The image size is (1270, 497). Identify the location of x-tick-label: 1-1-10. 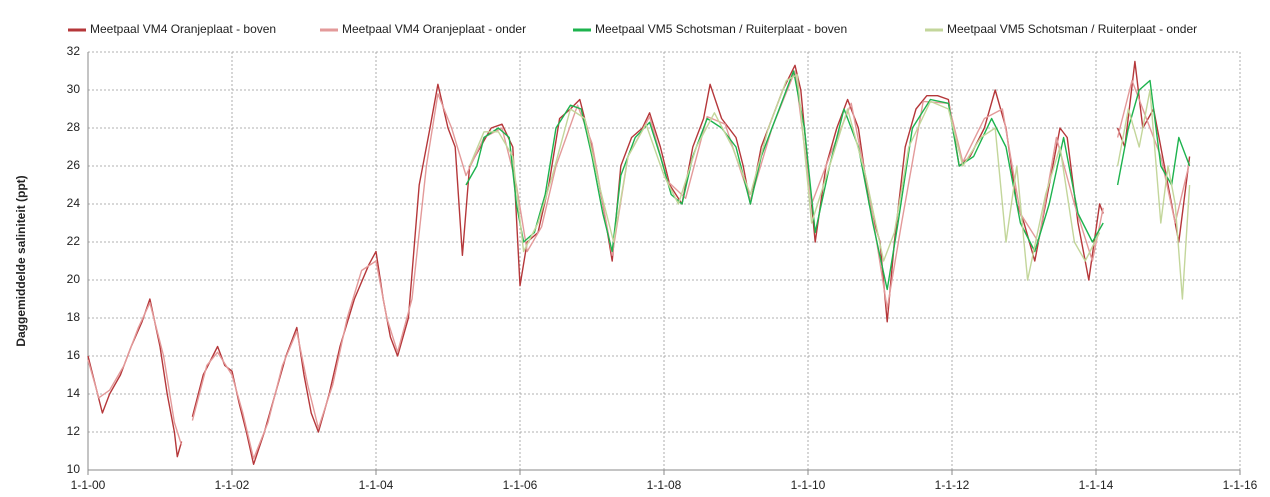
(808, 485).